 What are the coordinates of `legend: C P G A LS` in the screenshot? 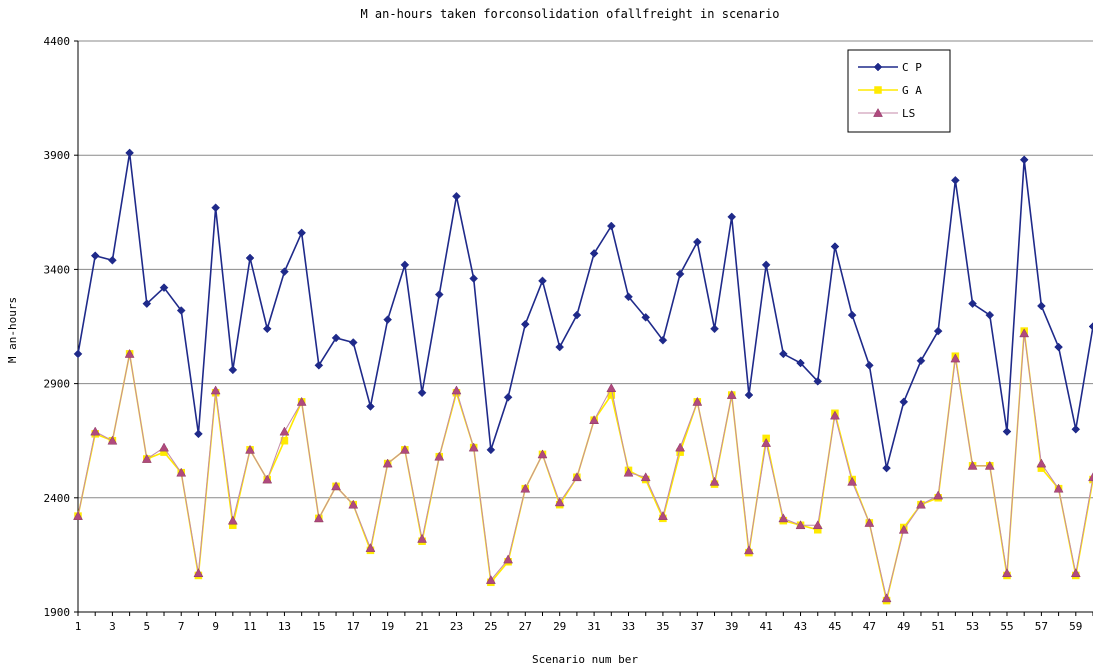 It's located at (899, 91).